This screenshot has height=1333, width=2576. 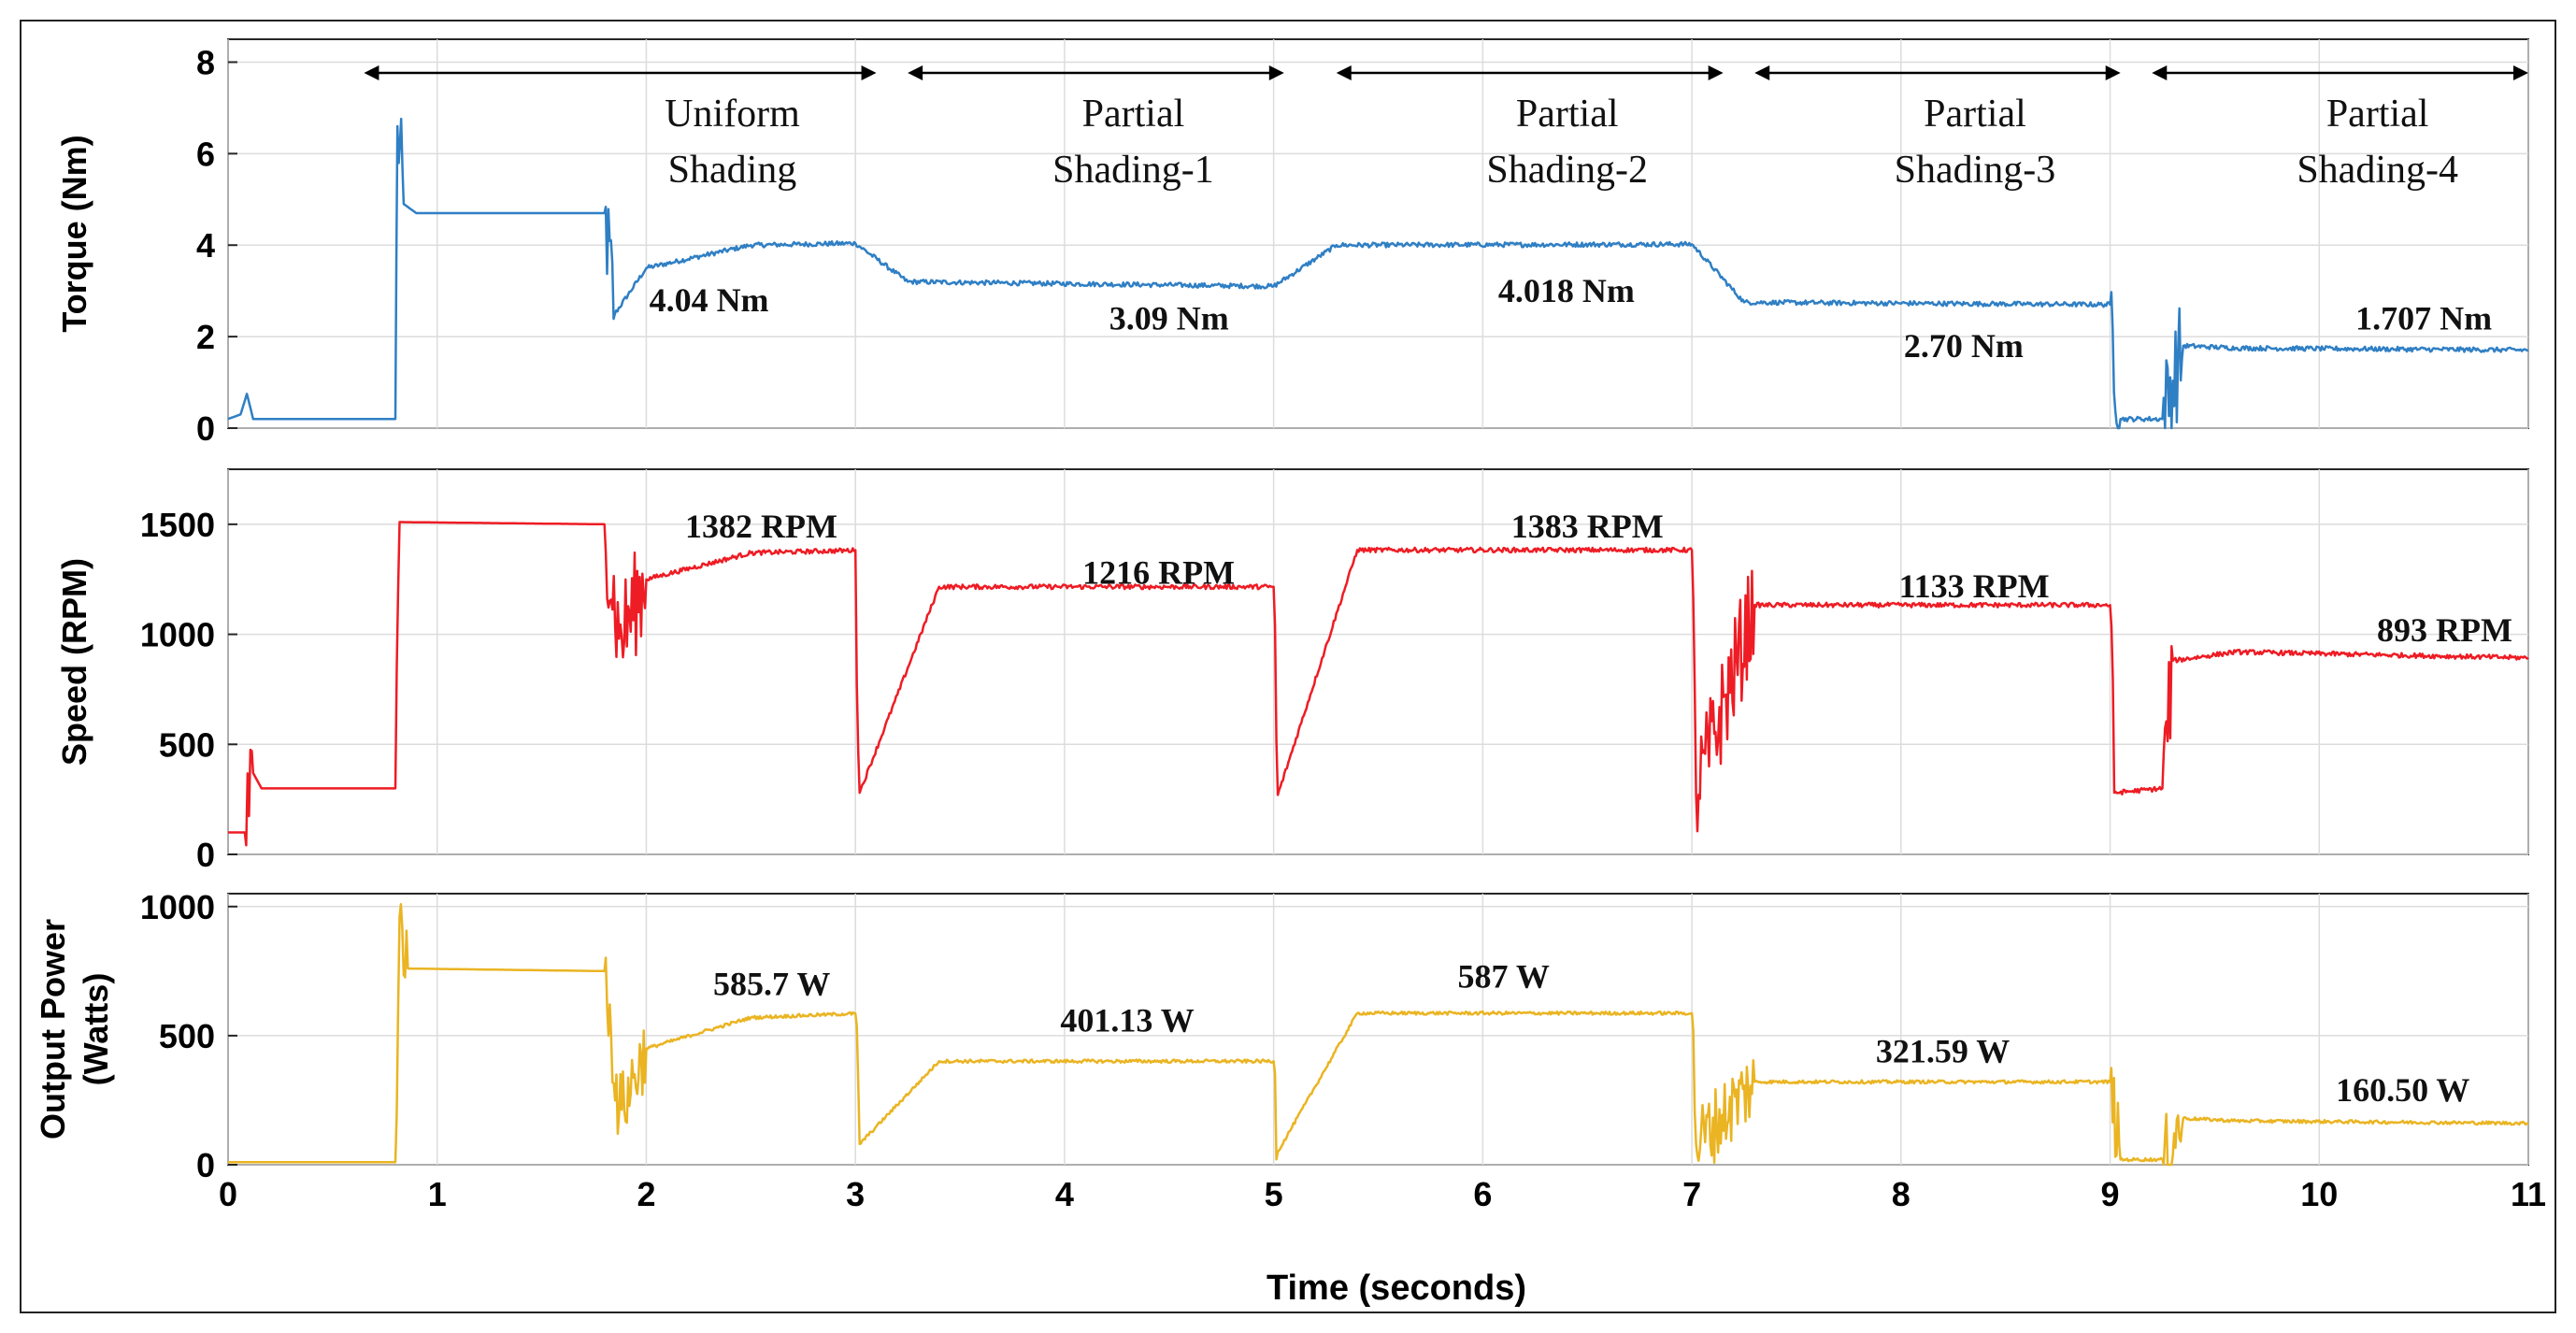 I want to click on torque-value-label: 2.70 Nm, so click(x=1964, y=346).